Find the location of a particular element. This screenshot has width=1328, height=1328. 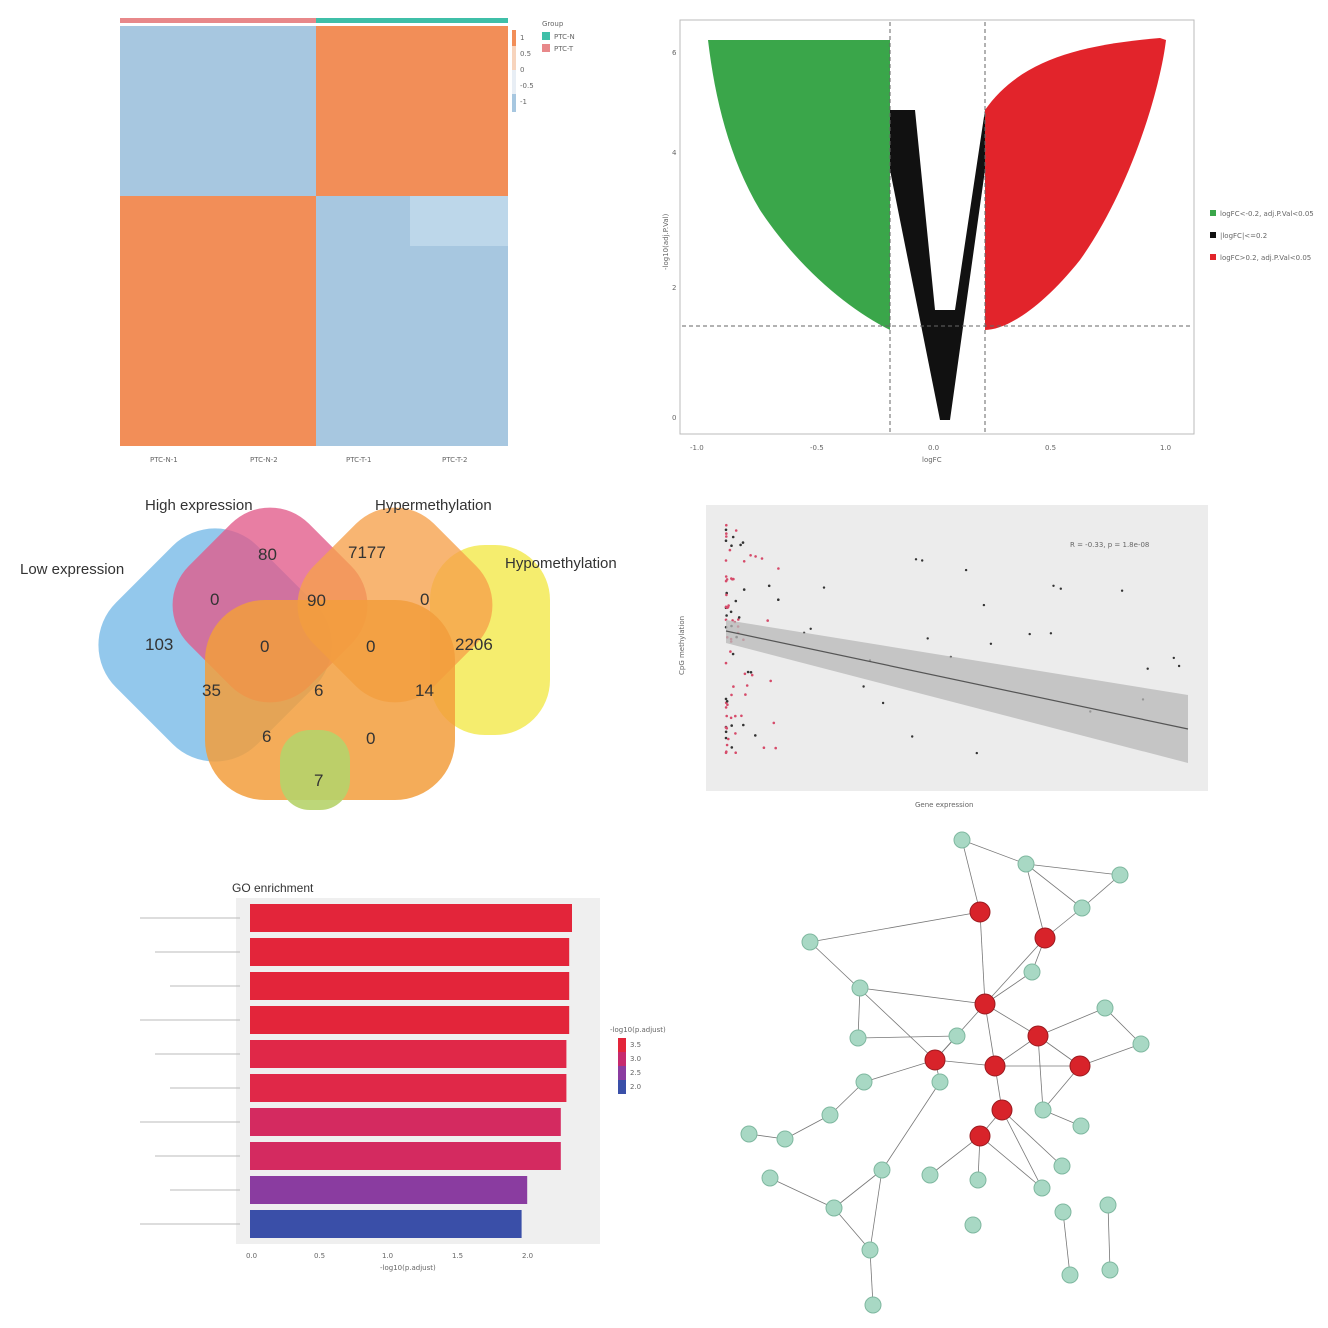

venn-count: 90 is located at coordinates (316, 600).